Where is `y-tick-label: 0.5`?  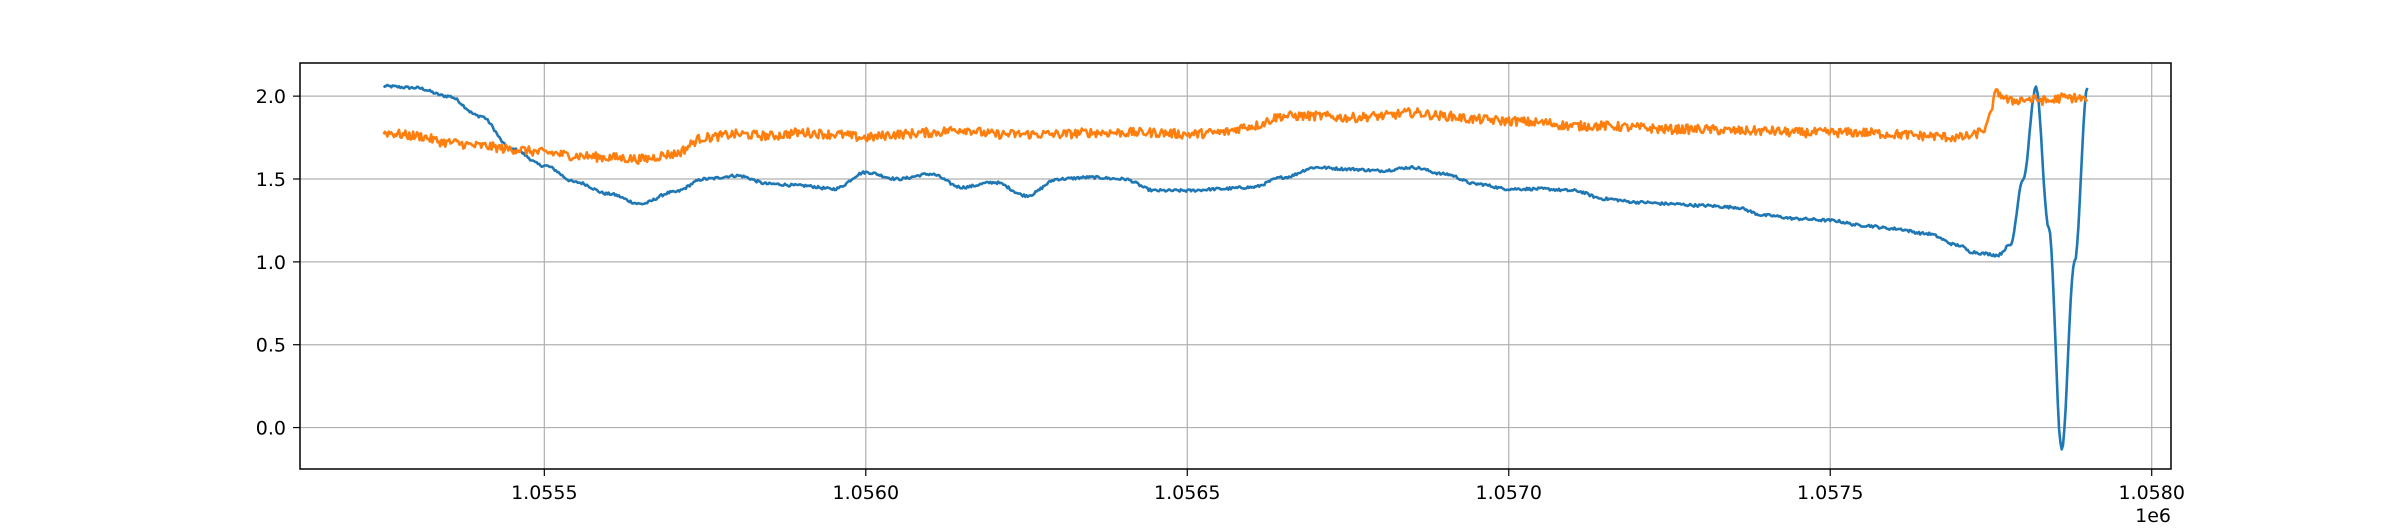 y-tick-label: 0.5 is located at coordinates (271, 346).